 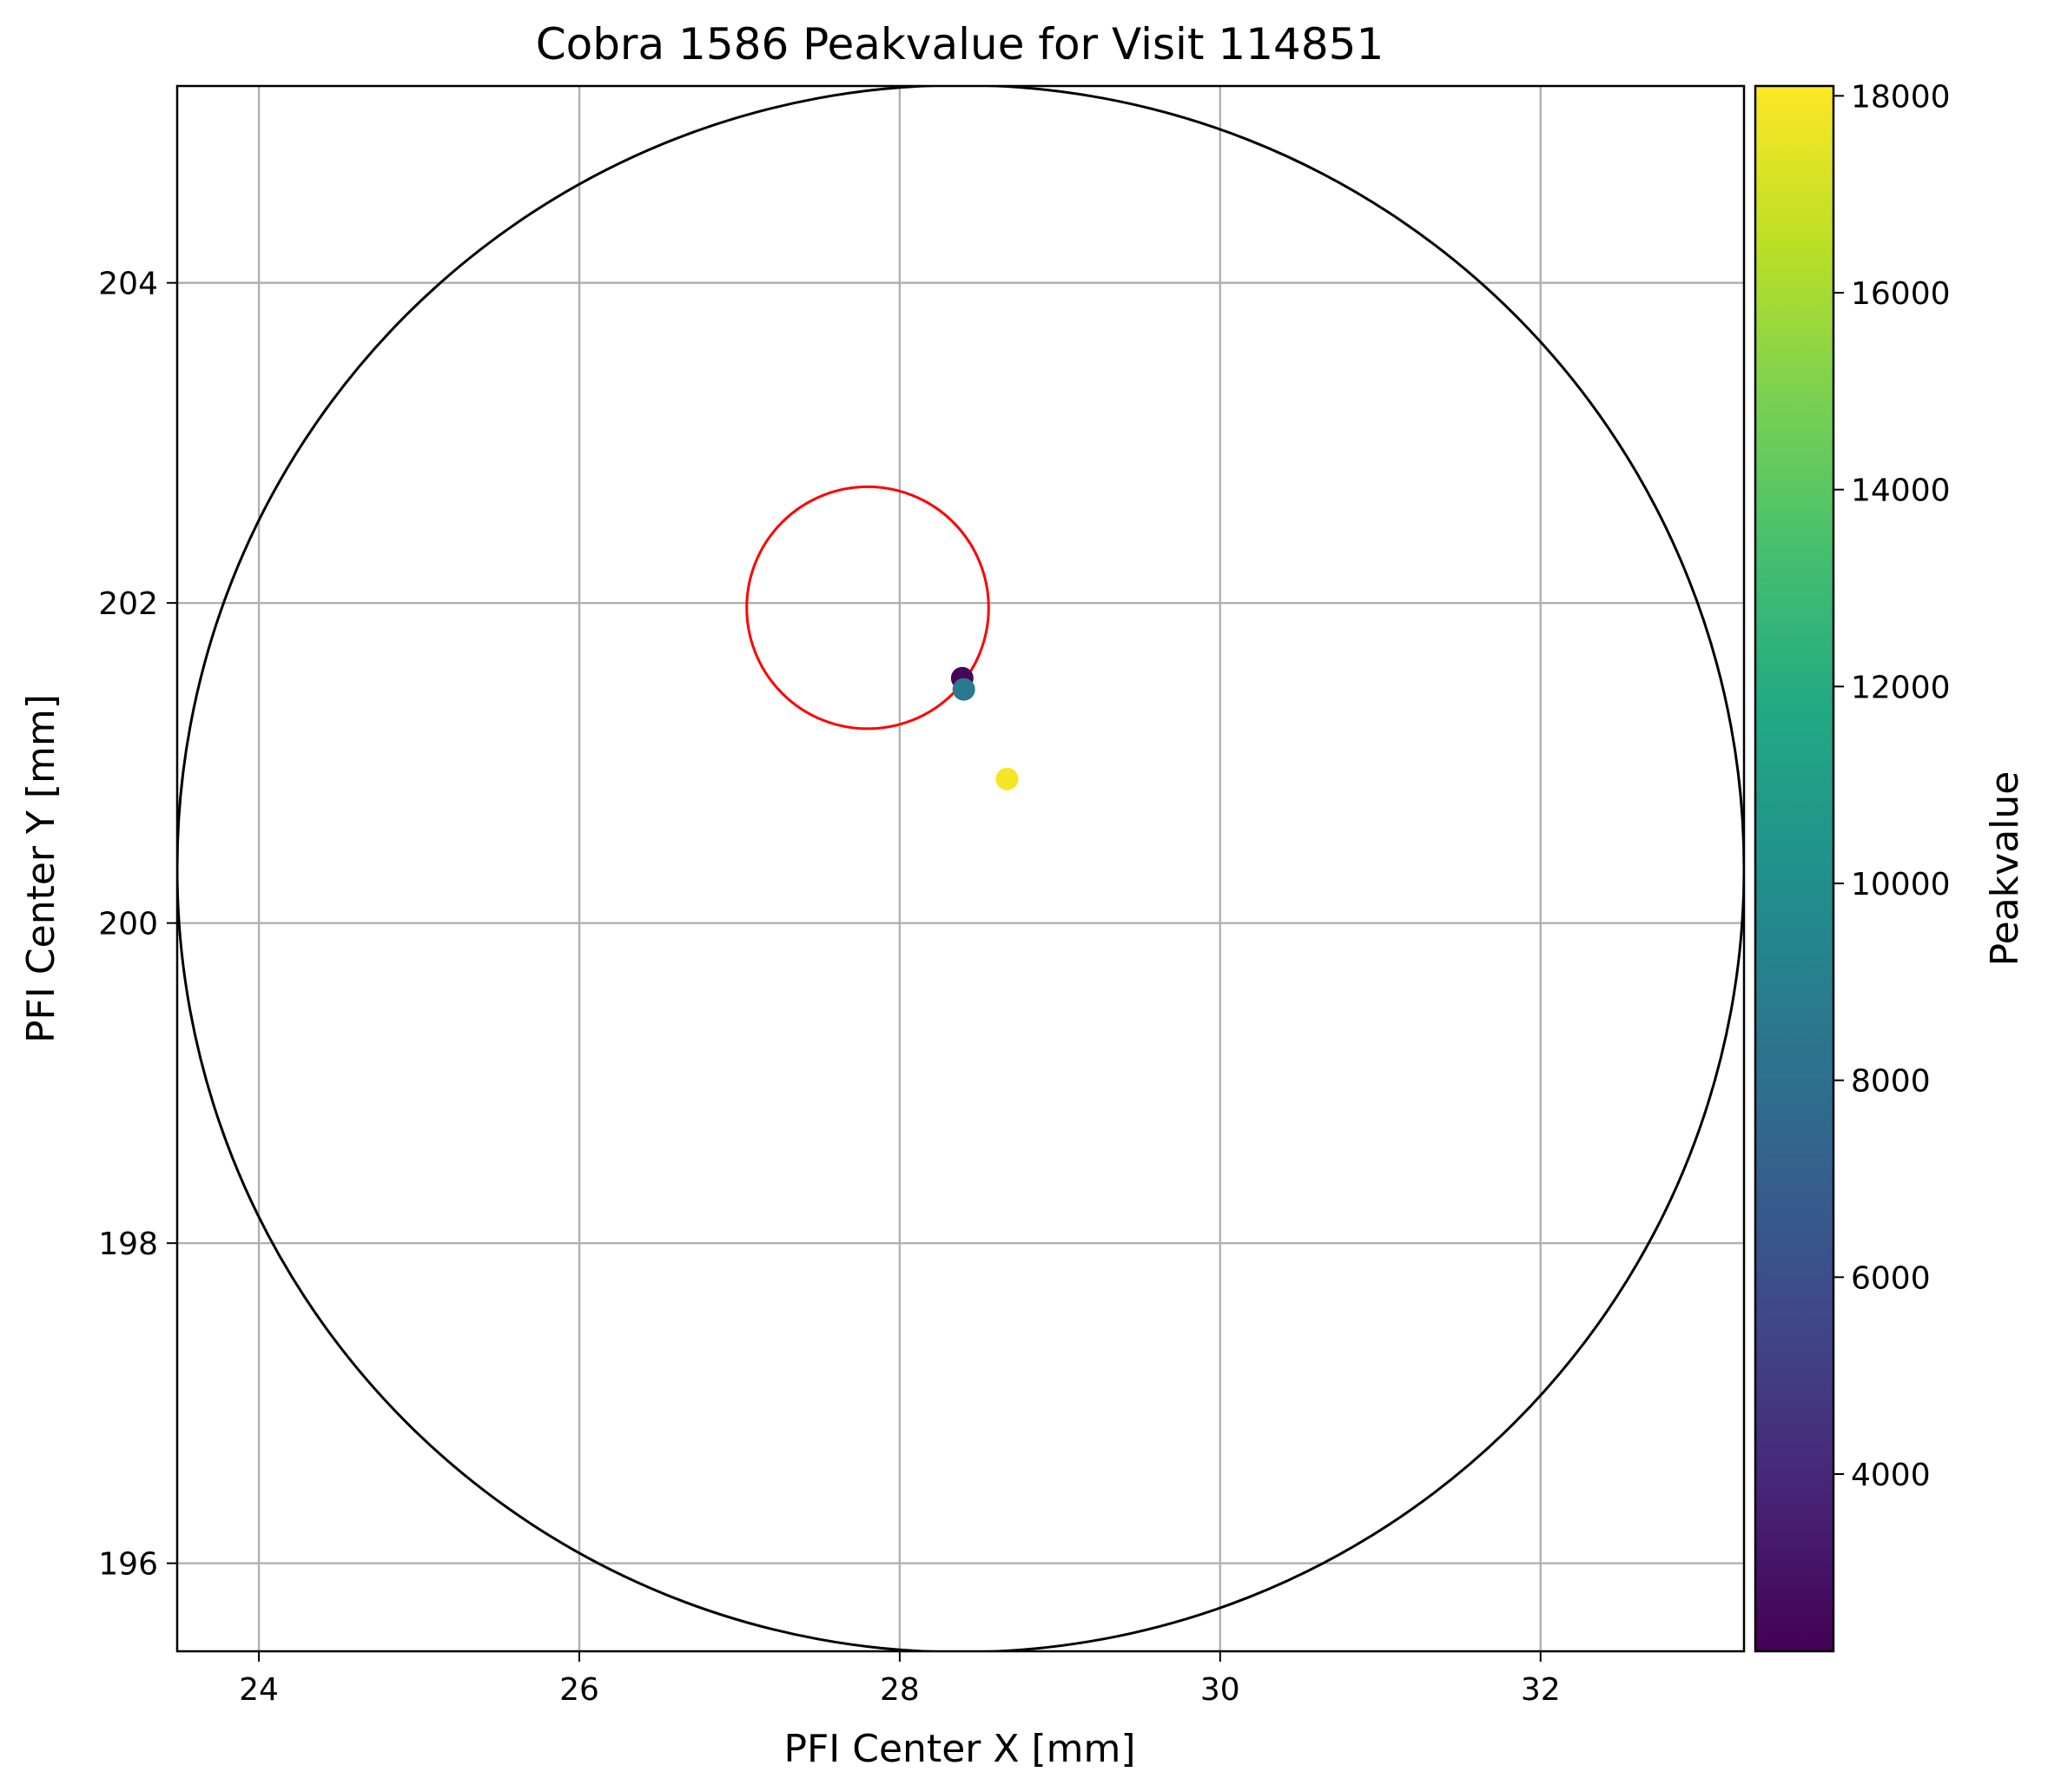 What do you see at coordinates (1901, 294) in the screenshot?
I see `colorbar-tick-label: 16000` at bounding box center [1901, 294].